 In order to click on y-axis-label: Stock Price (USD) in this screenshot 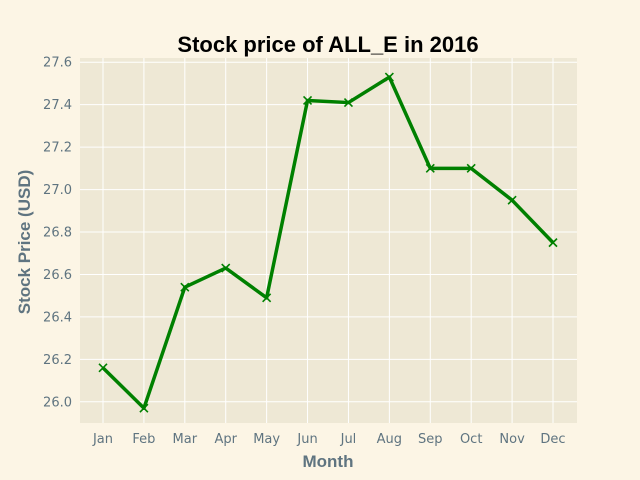, I will do `click(24, 242)`.